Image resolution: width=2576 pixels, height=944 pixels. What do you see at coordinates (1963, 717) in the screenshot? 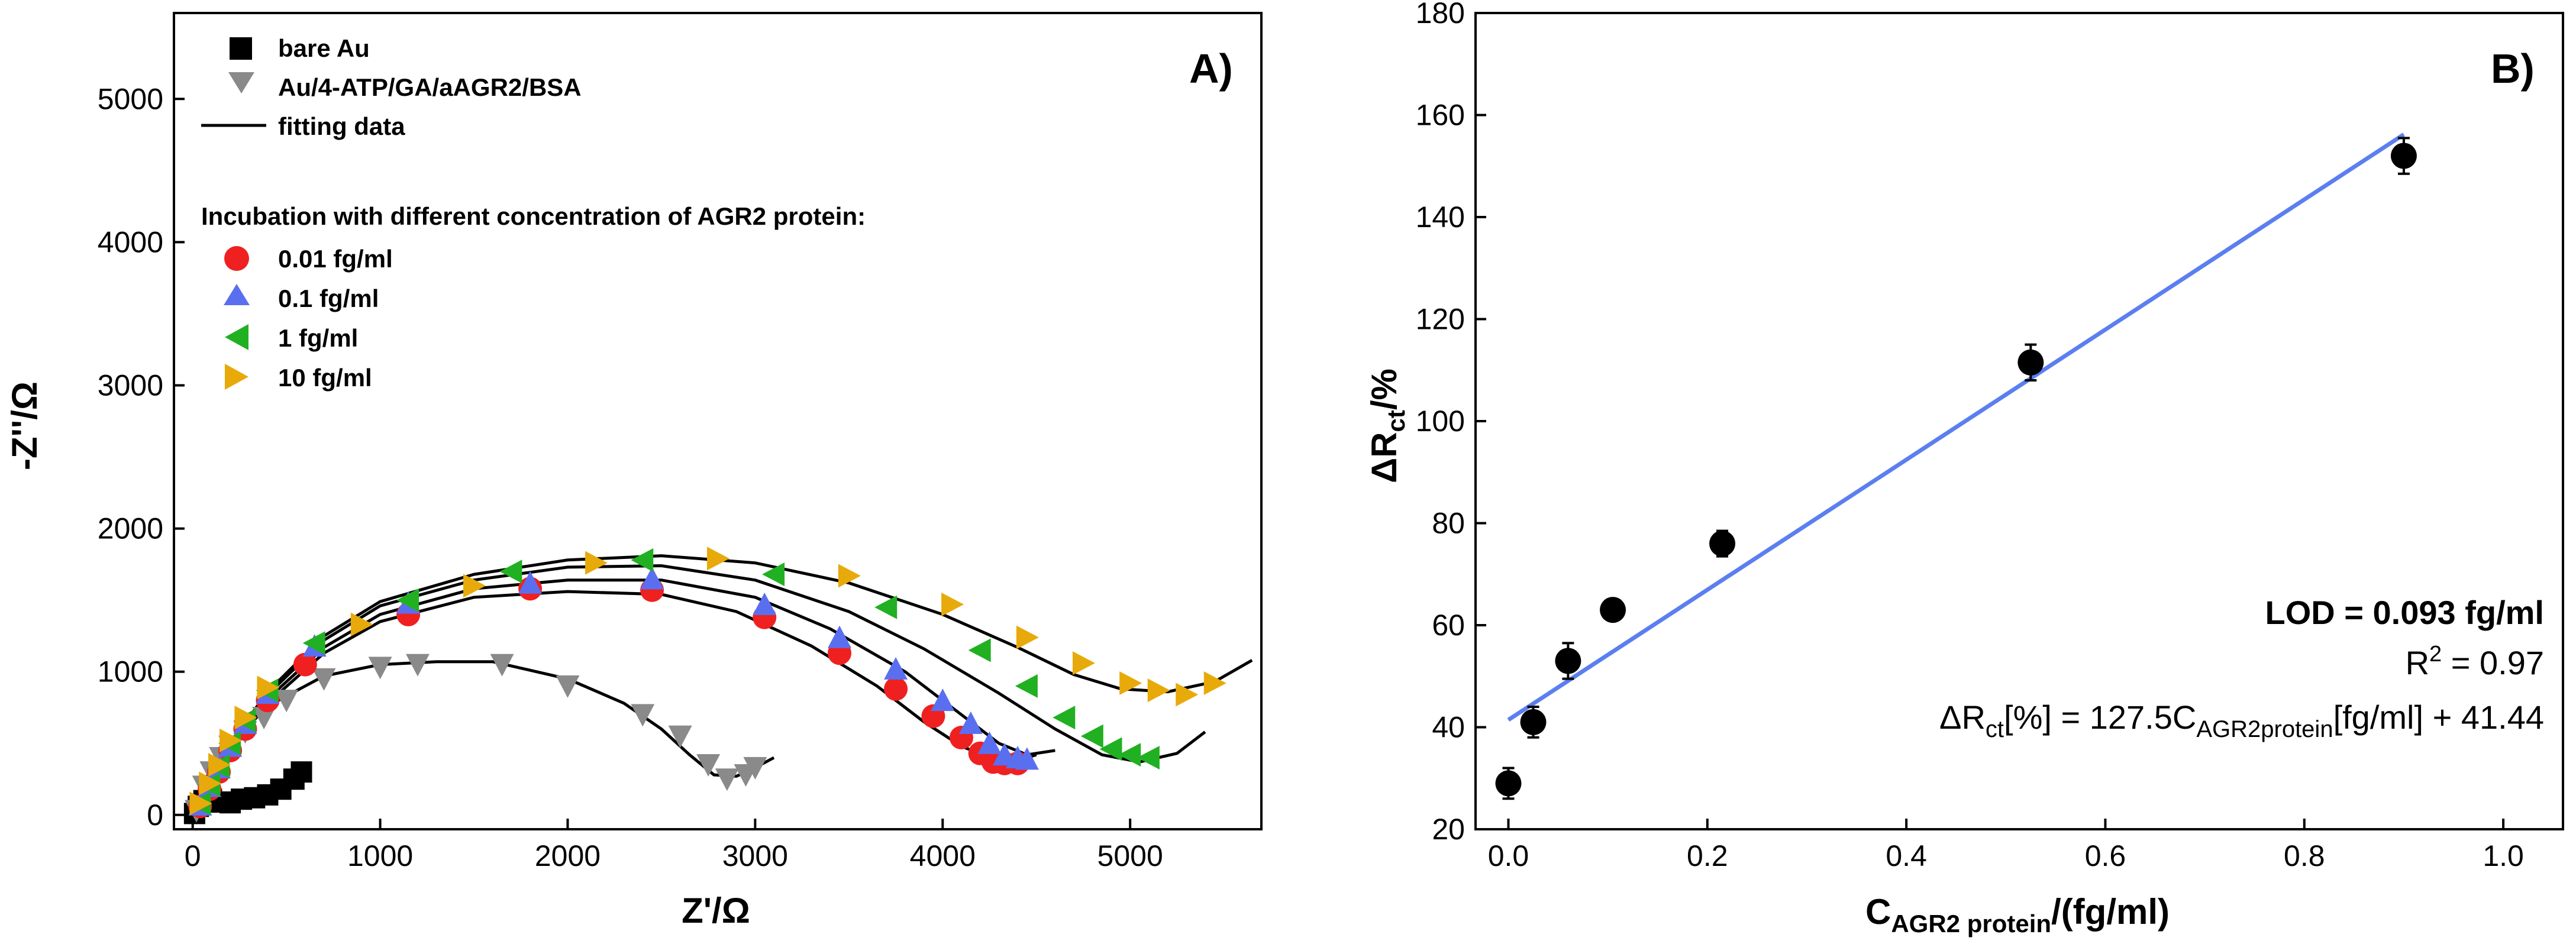
I see `eq-part-a: ΔR` at bounding box center [1963, 717].